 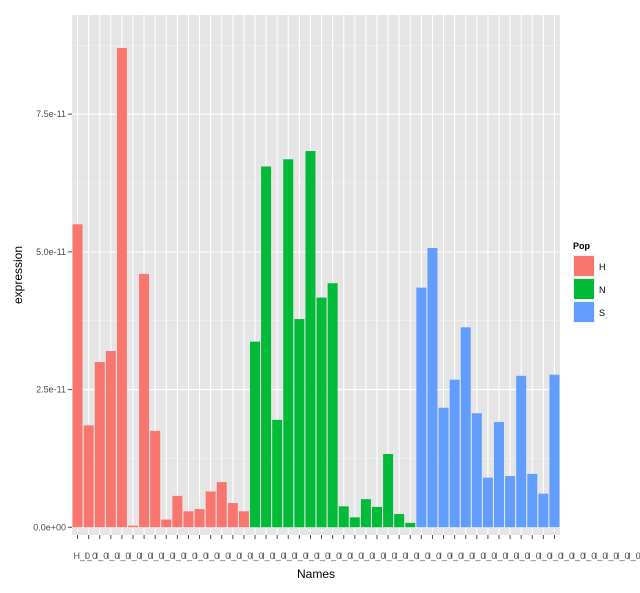 I want to click on y-tick-label: 2.5e-11, so click(x=51, y=390).